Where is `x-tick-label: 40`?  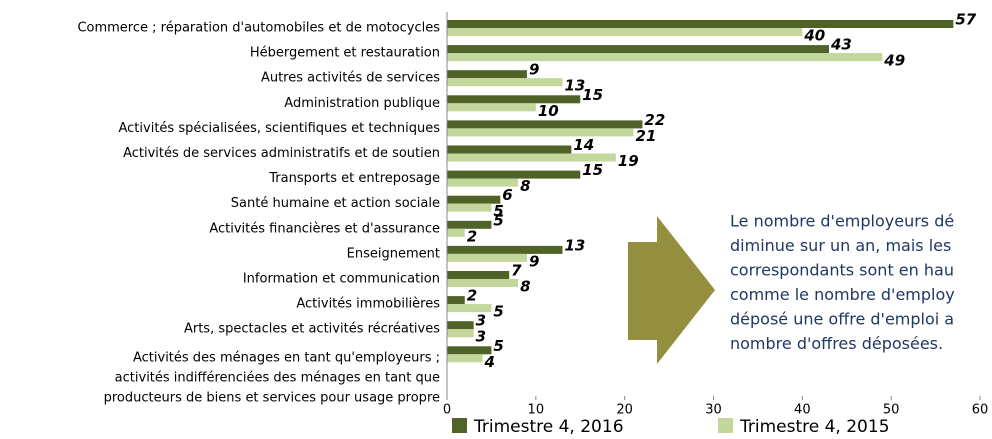
x-tick-label: 40 is located at coordinates (802, 410).